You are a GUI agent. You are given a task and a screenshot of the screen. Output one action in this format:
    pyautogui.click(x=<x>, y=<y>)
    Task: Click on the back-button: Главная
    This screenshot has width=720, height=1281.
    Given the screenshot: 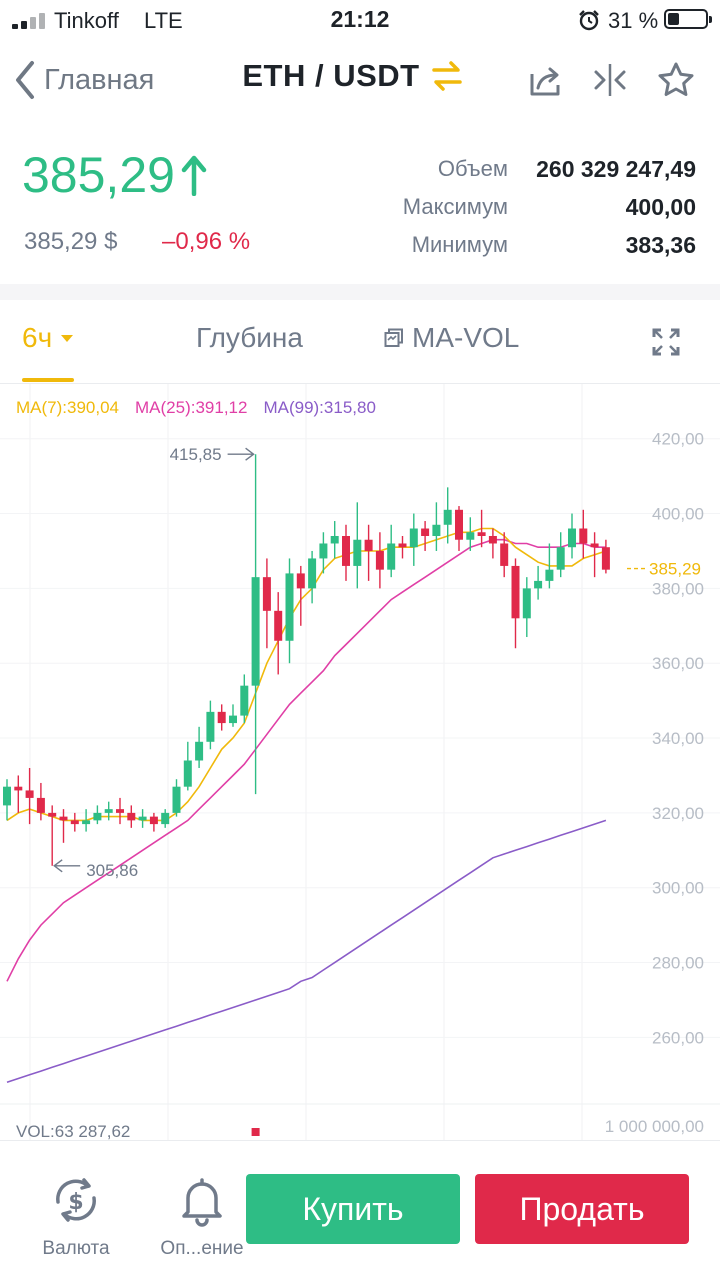 What is the action you would take?
    pyautogui.click(x=84, y=80)
    